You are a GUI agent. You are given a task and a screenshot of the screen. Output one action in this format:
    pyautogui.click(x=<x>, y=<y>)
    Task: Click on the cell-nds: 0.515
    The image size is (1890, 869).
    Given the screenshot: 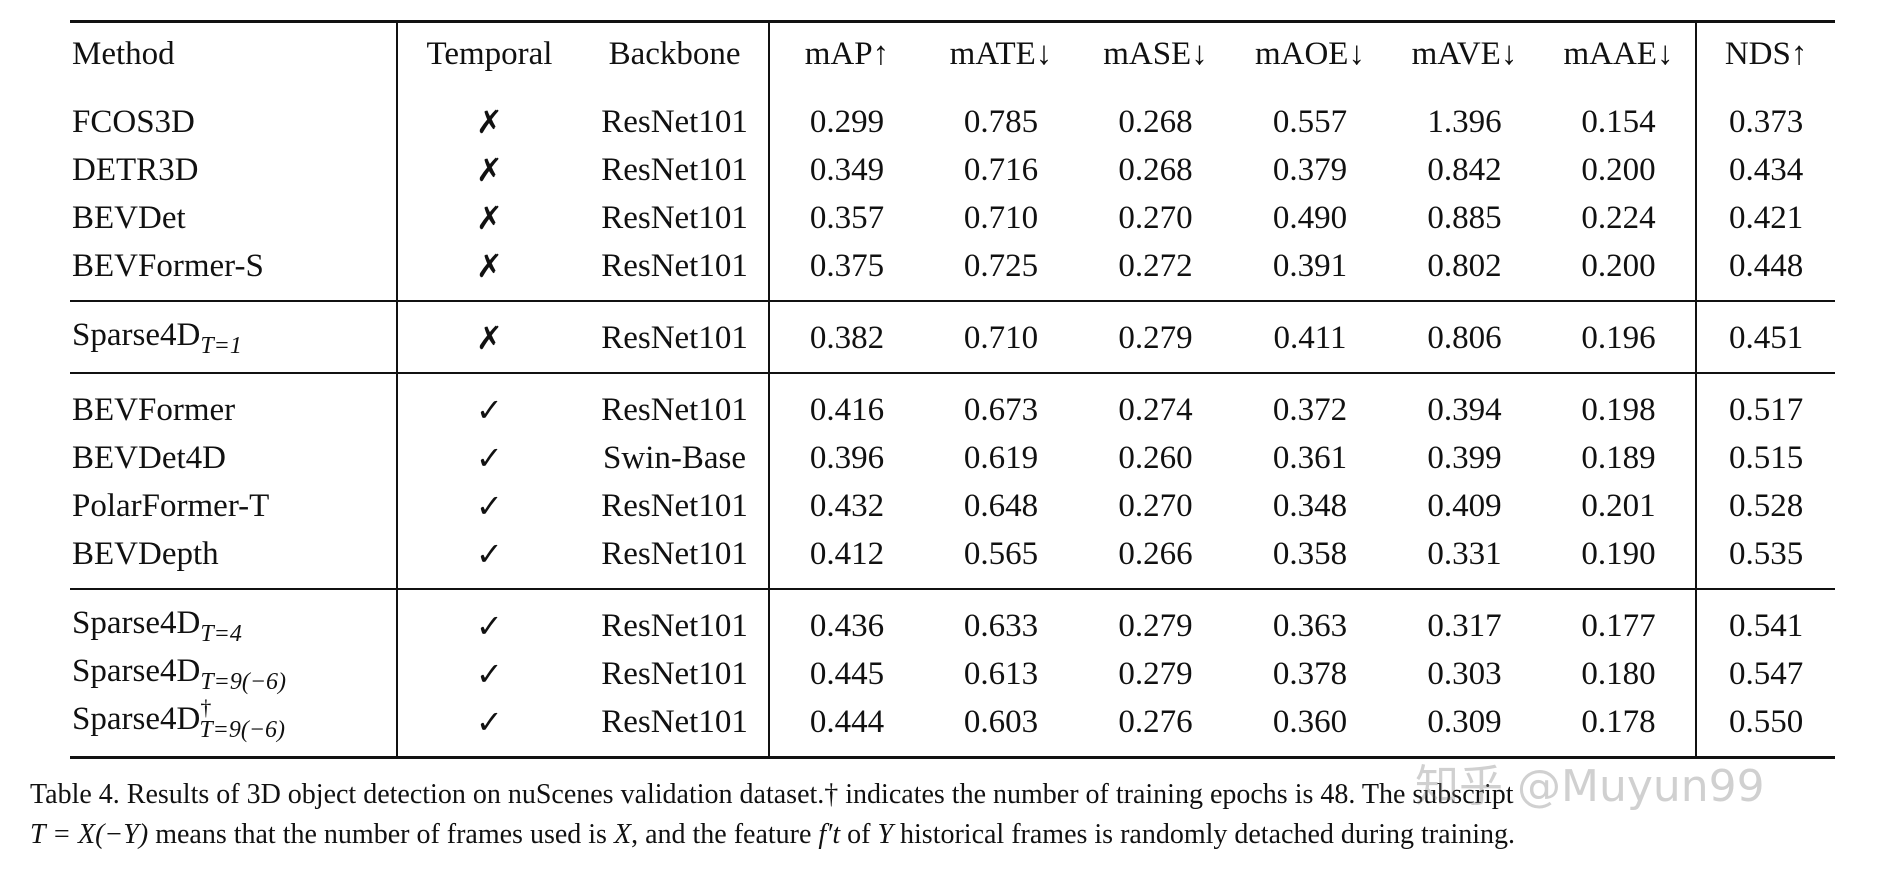 What is the action you would take?
    pyautogui.click(x=1765, y=458)
    